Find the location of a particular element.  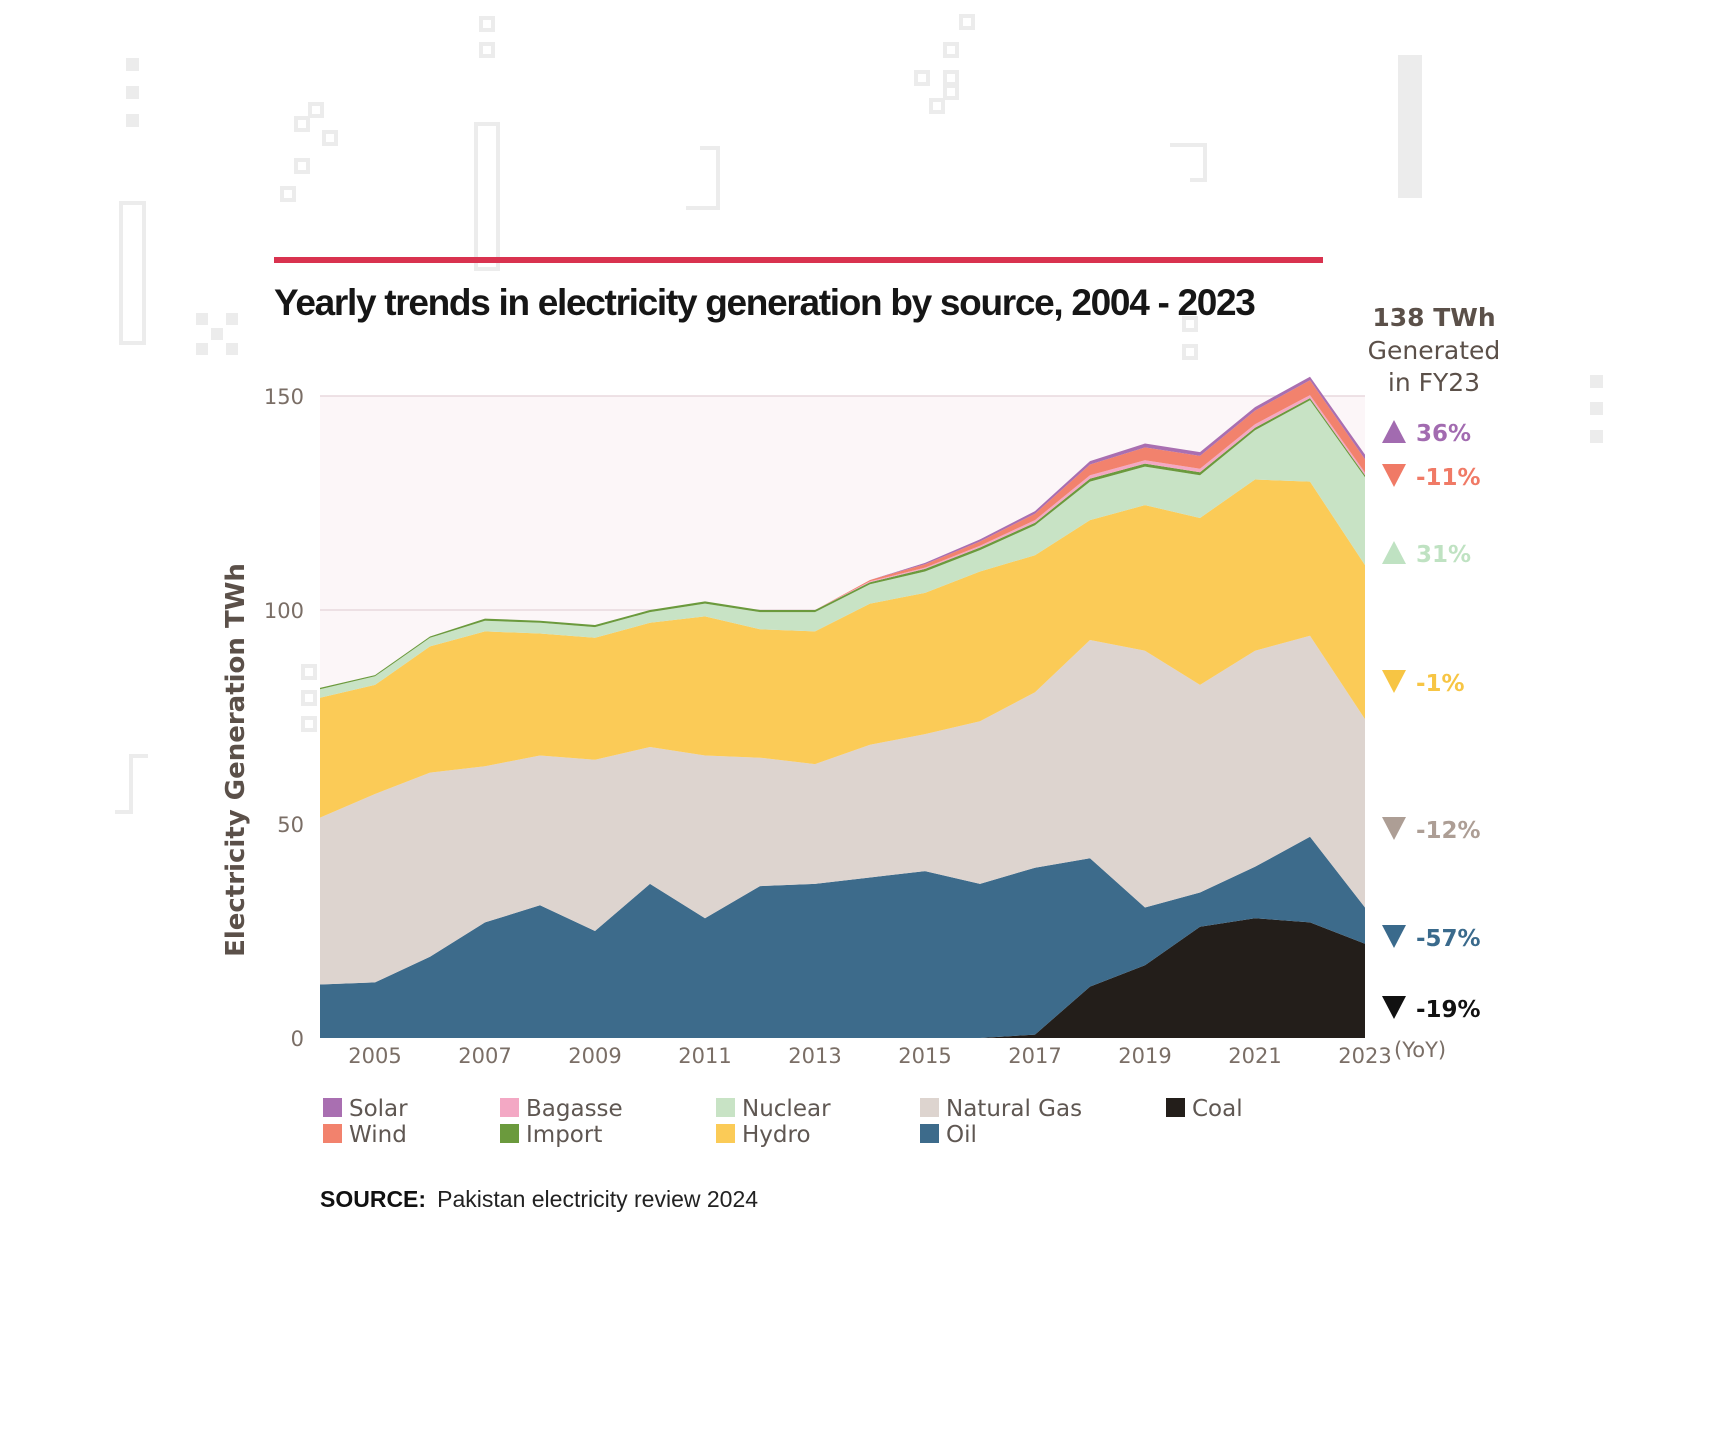

area-hydro is located at coordinates (842, 648).